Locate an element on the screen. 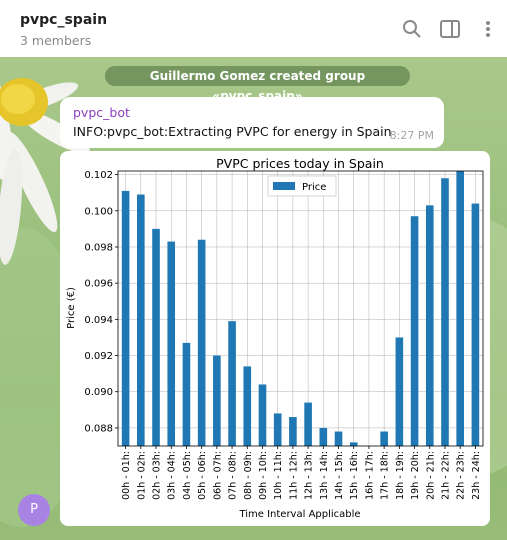  x-tick-label: 01h - 02h: is located at coordinates (141, 475).